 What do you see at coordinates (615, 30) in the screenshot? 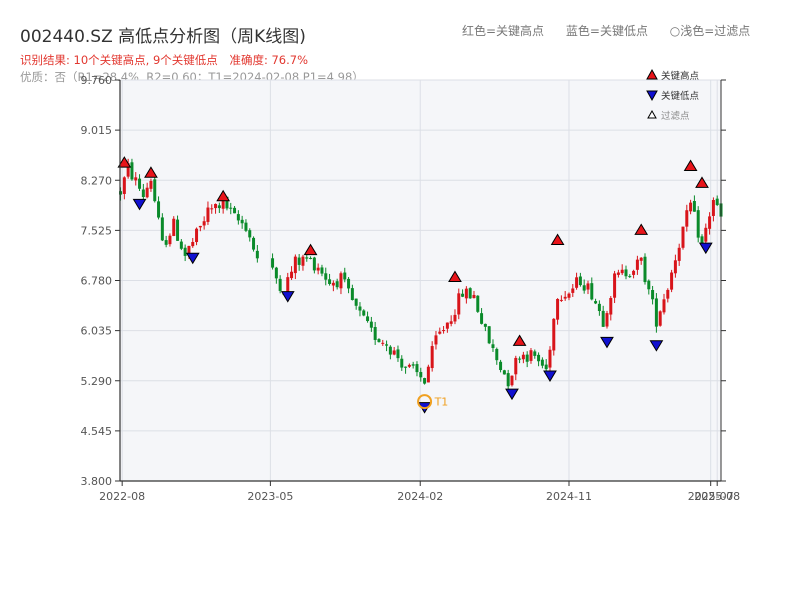
I see `color-note: 红色=关键高点 蓝色=关键低点 ○浅色=过滤点` at bounding box center [615, 30].